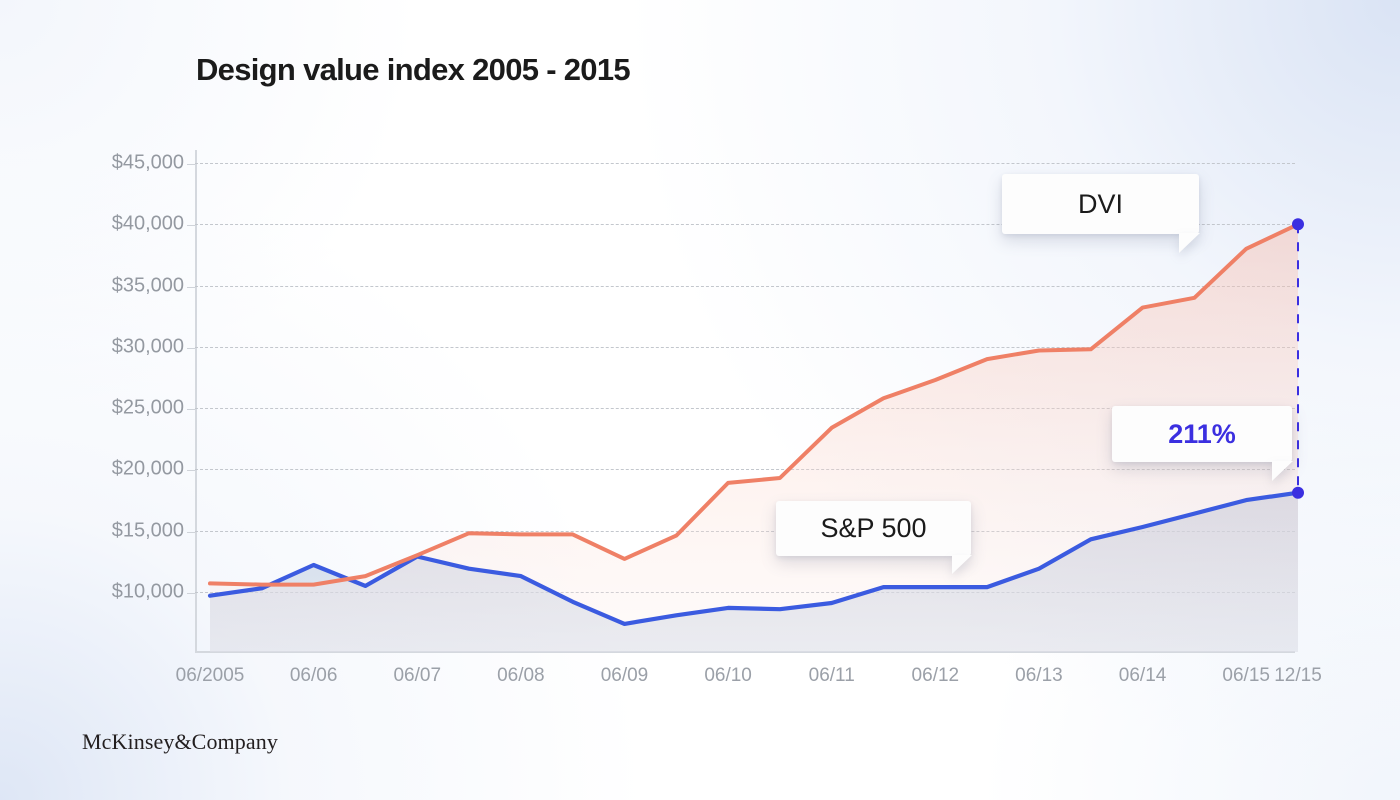  I want to click on y-axis-label: $25,000, so click(147, 407).